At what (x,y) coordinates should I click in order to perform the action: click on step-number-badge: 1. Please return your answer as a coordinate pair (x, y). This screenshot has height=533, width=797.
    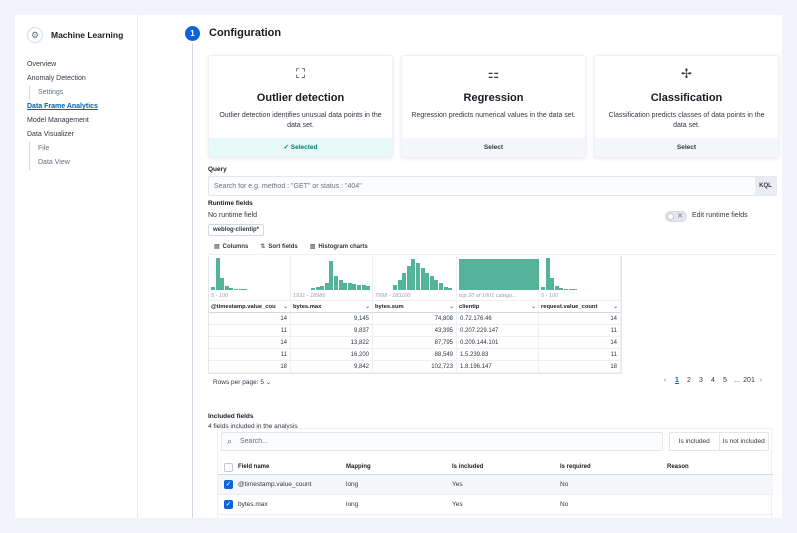
    Looking at the image, I should click on (192, 33).